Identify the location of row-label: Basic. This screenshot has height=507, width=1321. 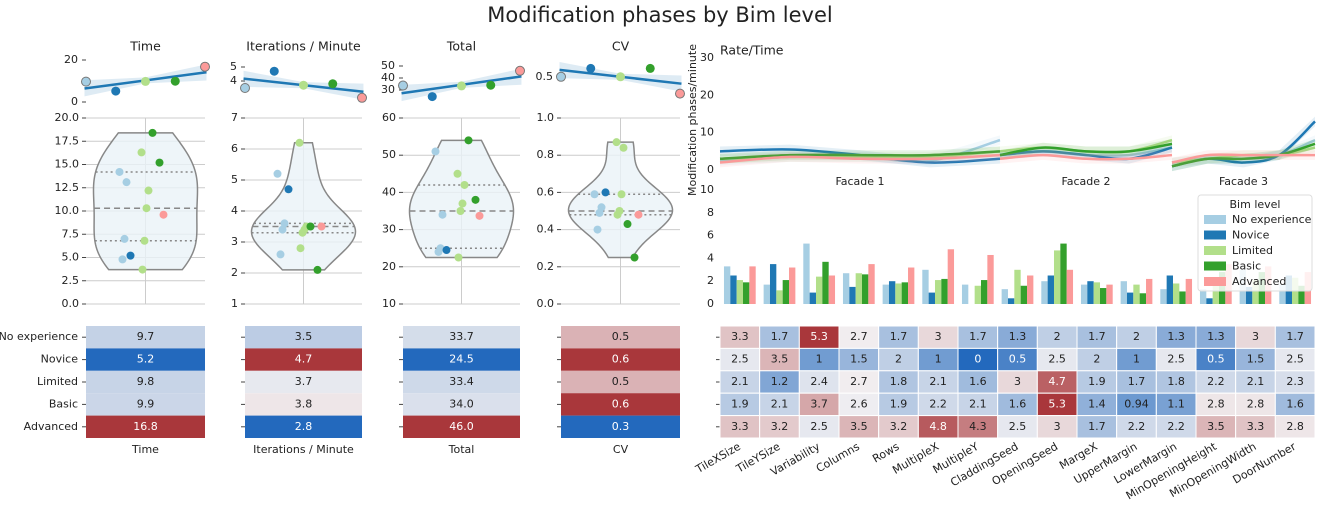
(63, 403).